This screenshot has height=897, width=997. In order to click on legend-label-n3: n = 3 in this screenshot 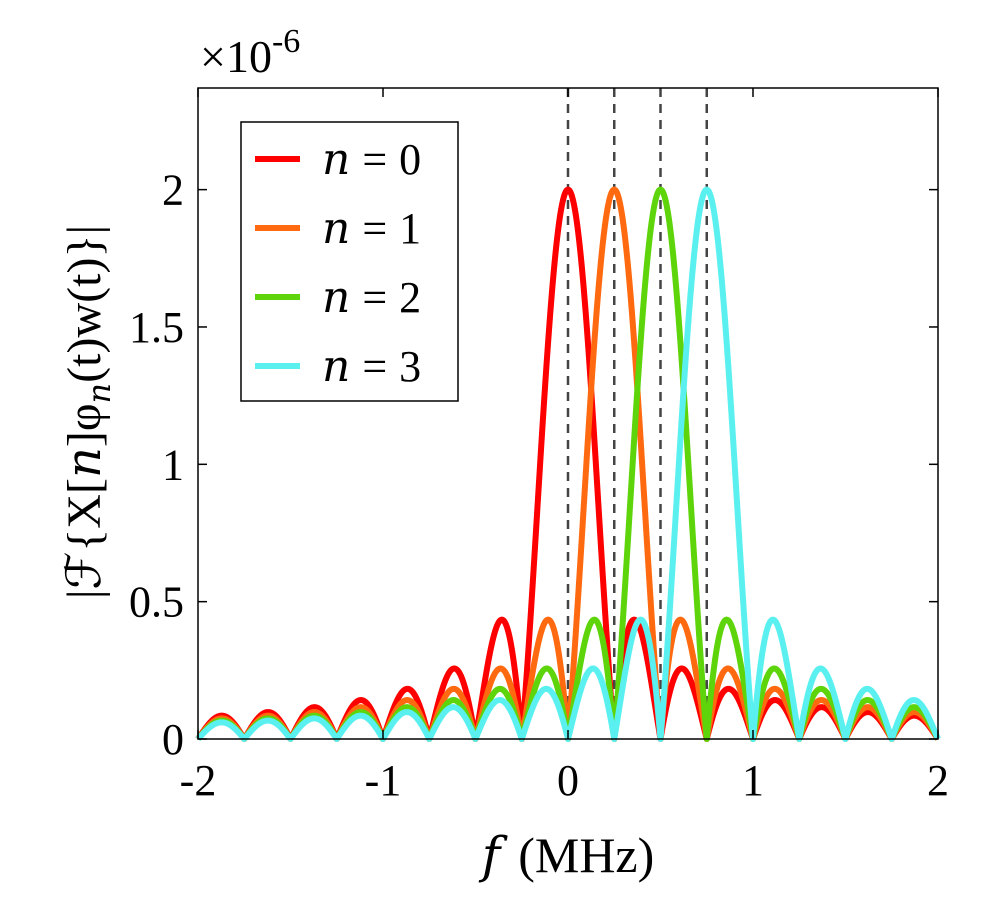, I will do `click(371, 366)`.